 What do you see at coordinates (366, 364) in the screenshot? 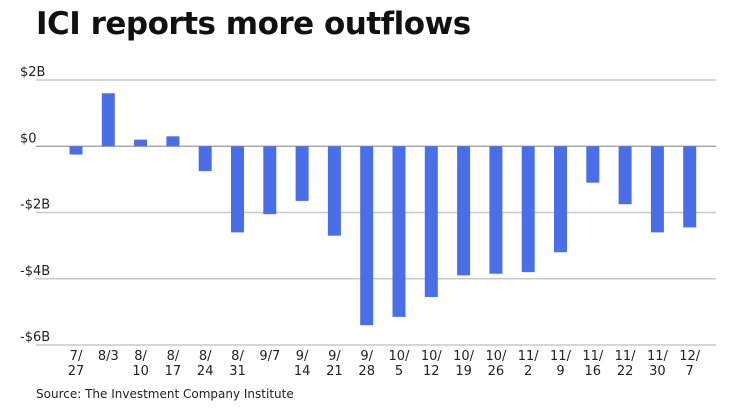
I see `x-tick-label: 9/28` at bounding box center [366, 364].